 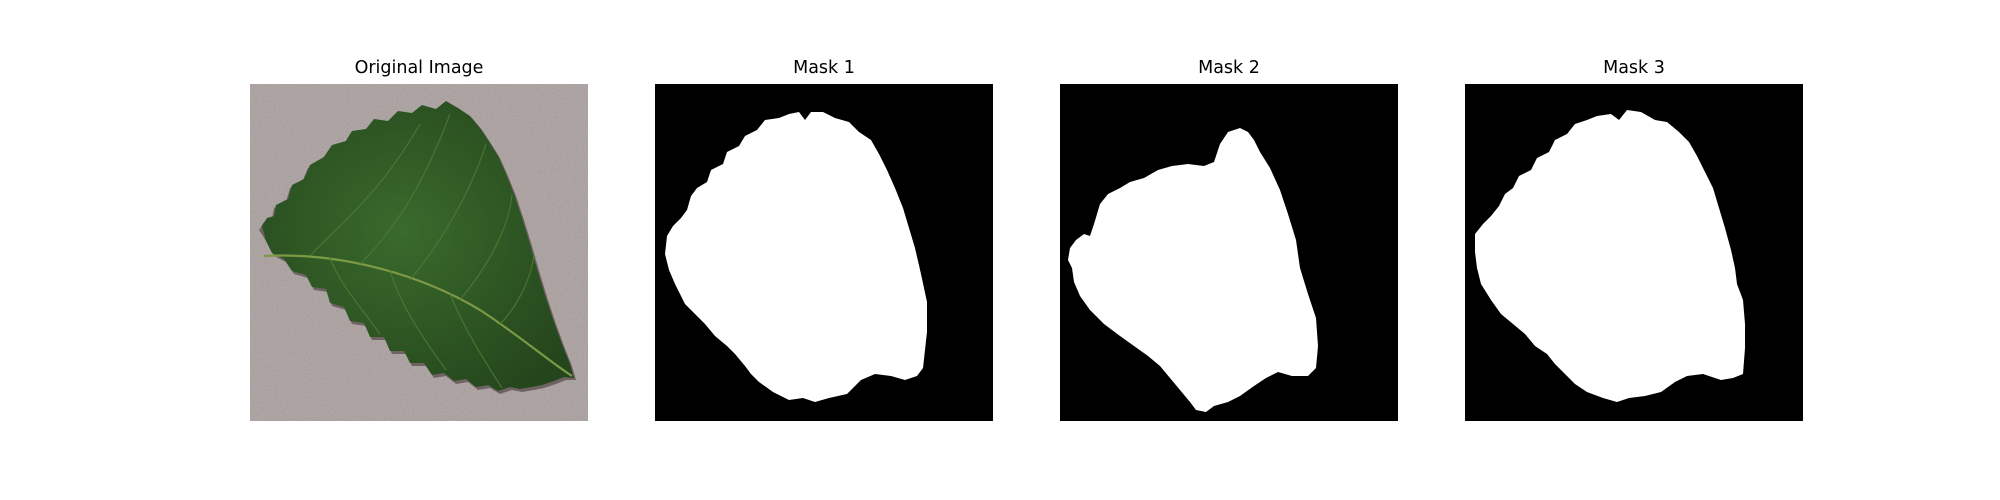 I want to click on panel-title: Mask 3, so click(x=1634, y=68).